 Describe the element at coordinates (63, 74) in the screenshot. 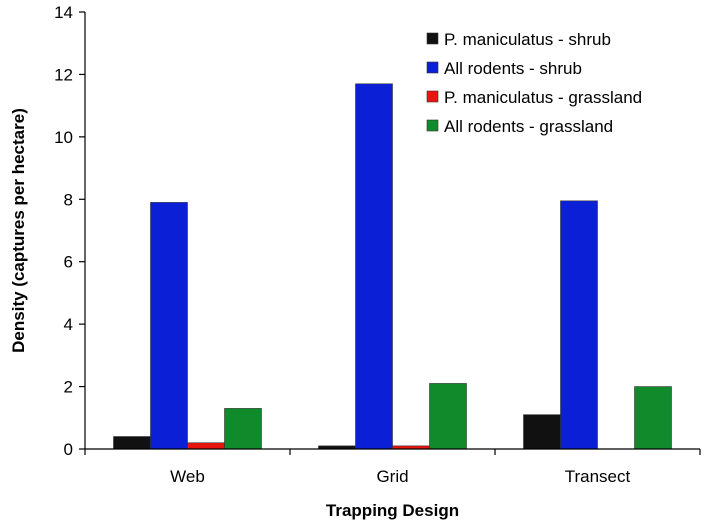

I see `y-tick-label: 12` at that location.